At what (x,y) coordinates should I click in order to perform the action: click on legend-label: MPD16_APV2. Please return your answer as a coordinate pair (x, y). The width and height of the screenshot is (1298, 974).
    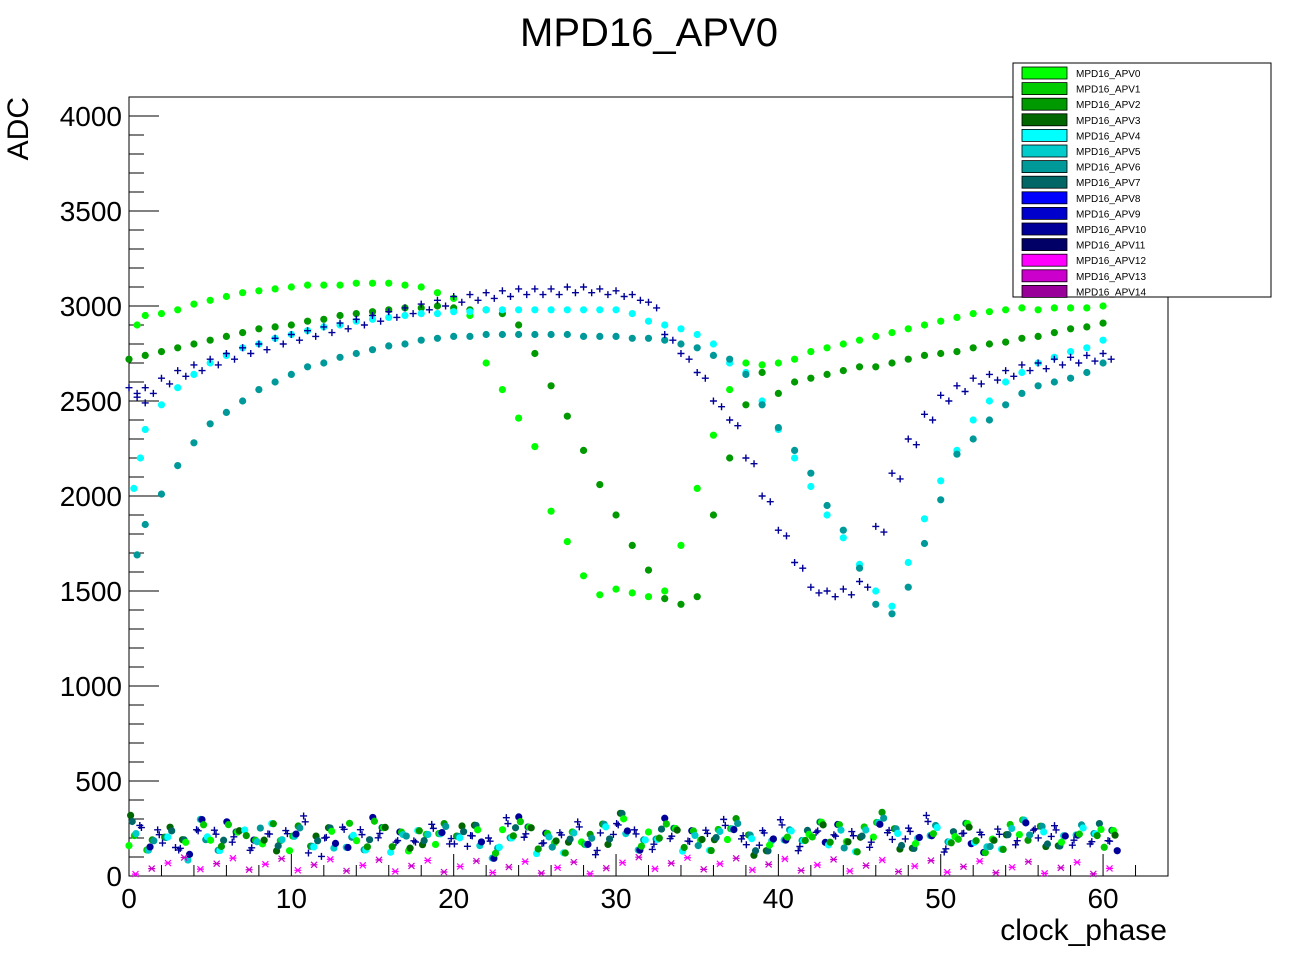
    Looking at the image, I should click on (1108, 105).